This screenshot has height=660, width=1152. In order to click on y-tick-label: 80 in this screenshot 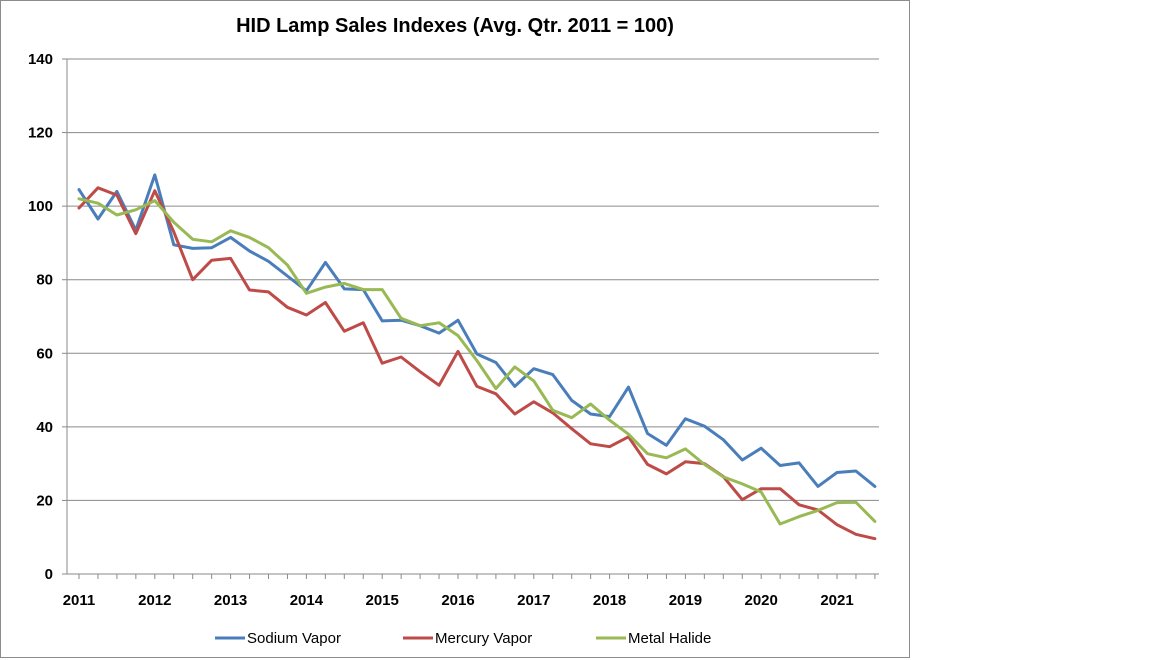, I will do `click(44, 280)`.